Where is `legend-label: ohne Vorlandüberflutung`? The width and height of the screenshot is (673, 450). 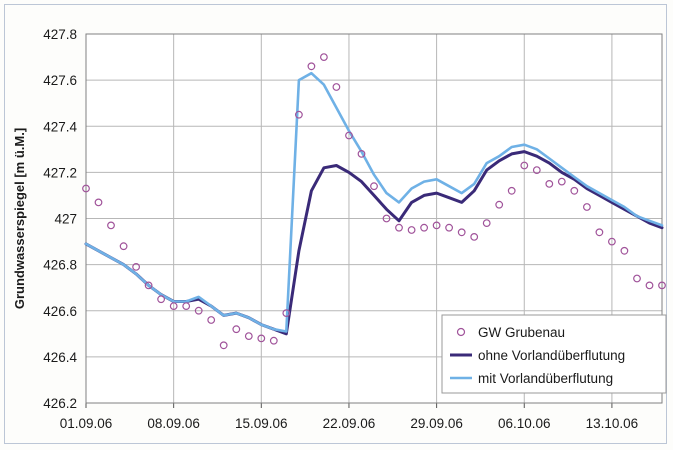 legend-label: ohne Vorlandüberflutung is located at coordinates (551, 355).